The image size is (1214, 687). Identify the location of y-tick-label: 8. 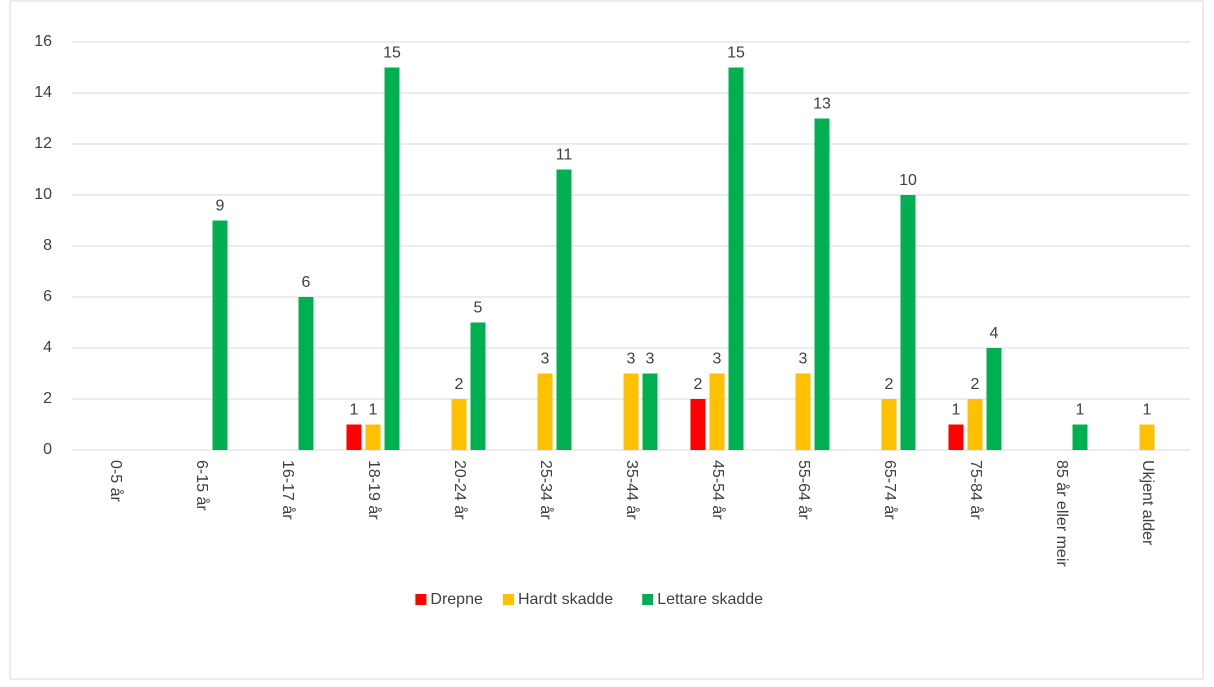
(47, 245).